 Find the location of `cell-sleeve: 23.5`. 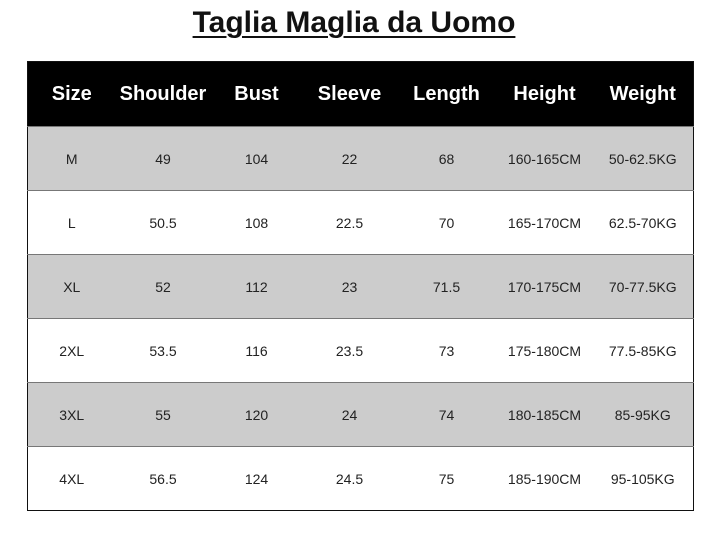

cell-sleeve: 23.5 is located at coordinates (349, 350).